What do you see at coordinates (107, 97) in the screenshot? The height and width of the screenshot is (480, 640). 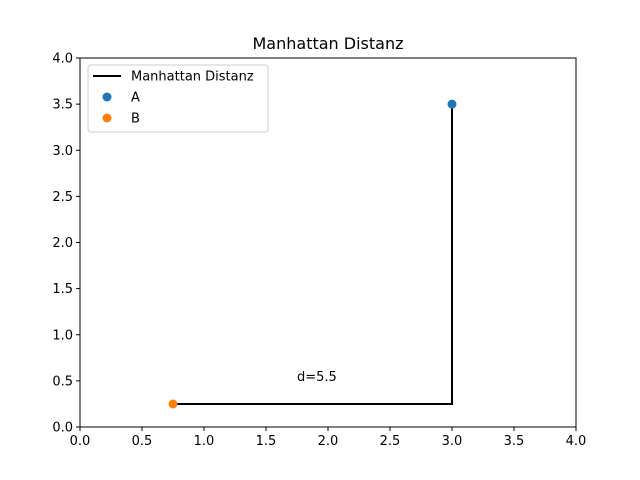 I see `legend-swatch-a` at bounding box center [107, 97].